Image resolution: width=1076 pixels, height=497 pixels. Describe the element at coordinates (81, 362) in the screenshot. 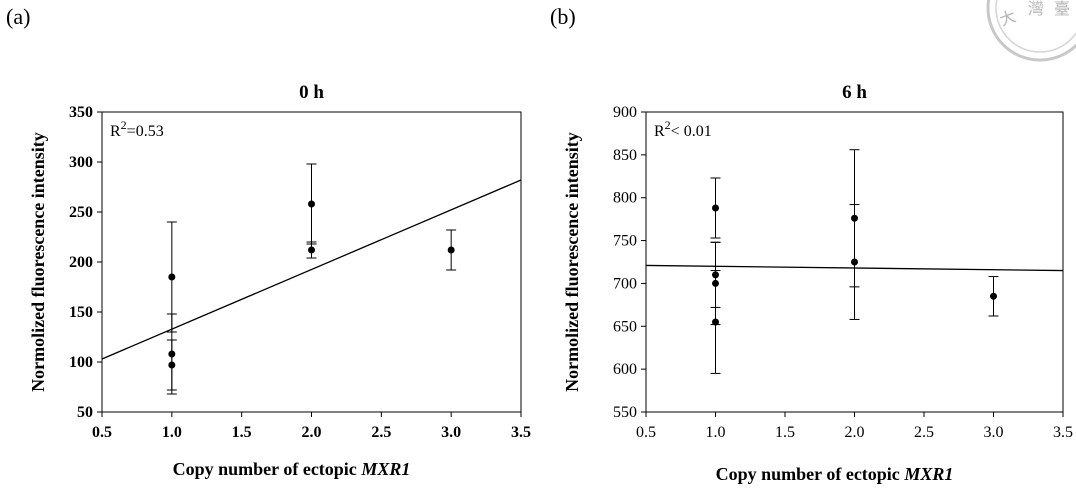

I see `y-tick-label: 100` at that location.